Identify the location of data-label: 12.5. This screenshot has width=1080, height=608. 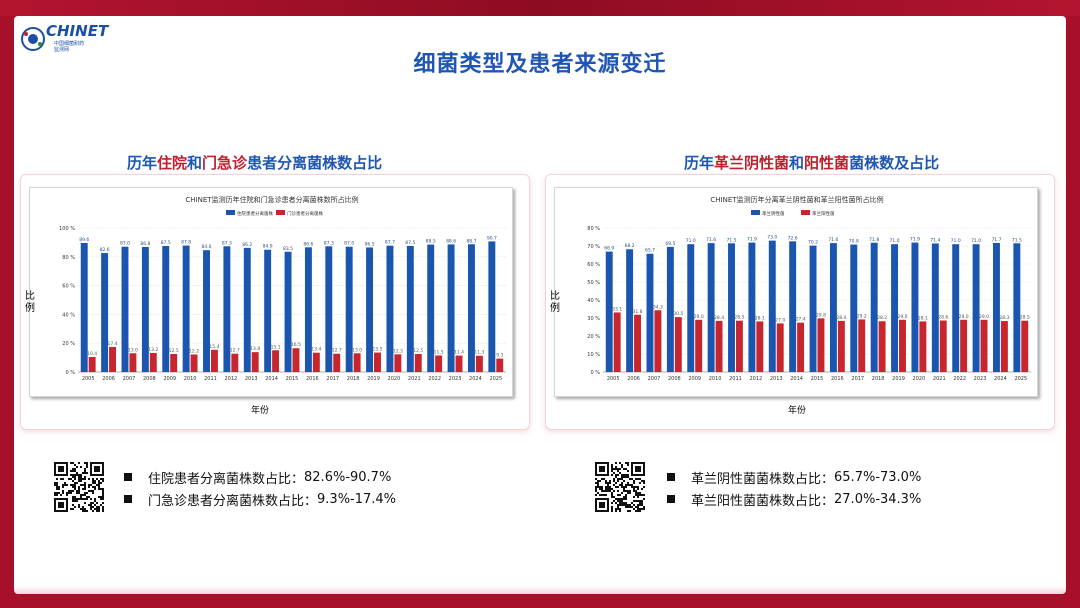
(418, 351).